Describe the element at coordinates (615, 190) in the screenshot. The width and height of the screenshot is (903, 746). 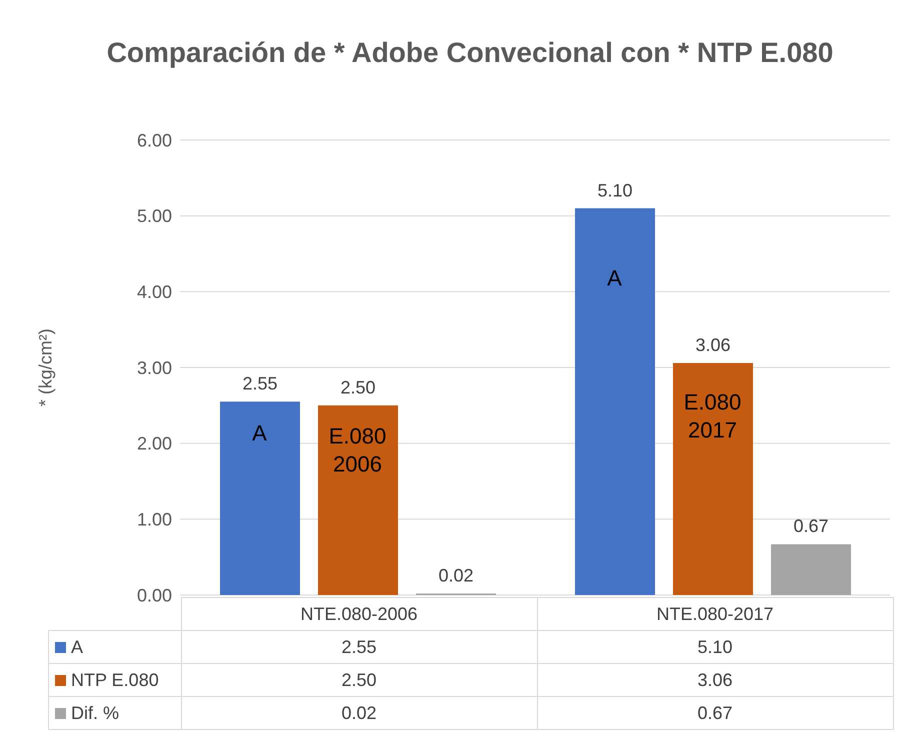
I see `text: 5.10` at that location.